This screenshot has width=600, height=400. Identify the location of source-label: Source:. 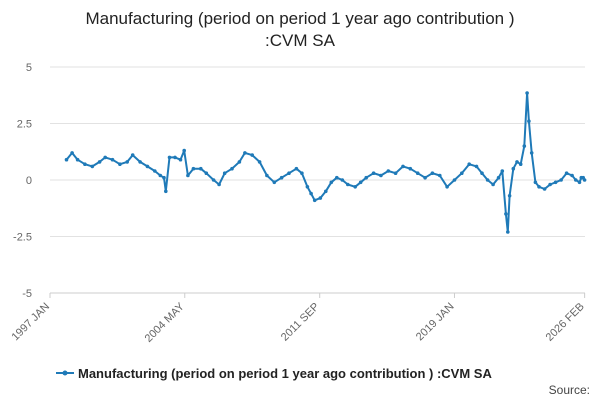
(569, 390).